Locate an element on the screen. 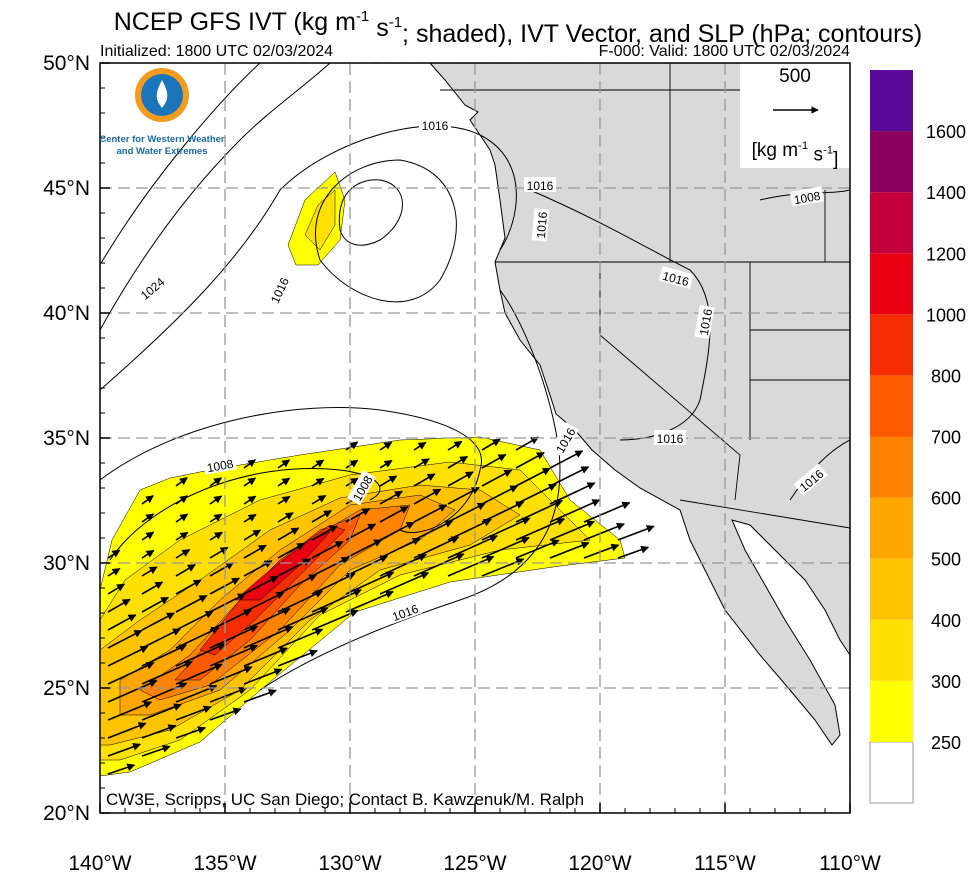  vector-key-box is located at coordinates (795, 115).